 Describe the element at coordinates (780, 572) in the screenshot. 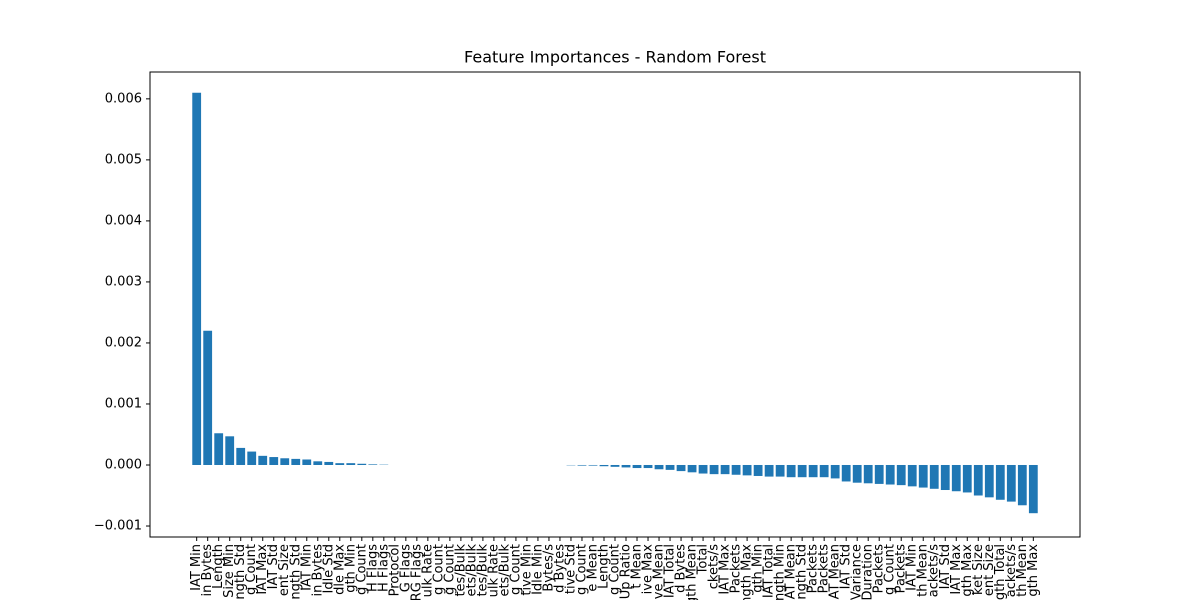

I see `x-tick-label: ngth Min` at that location.